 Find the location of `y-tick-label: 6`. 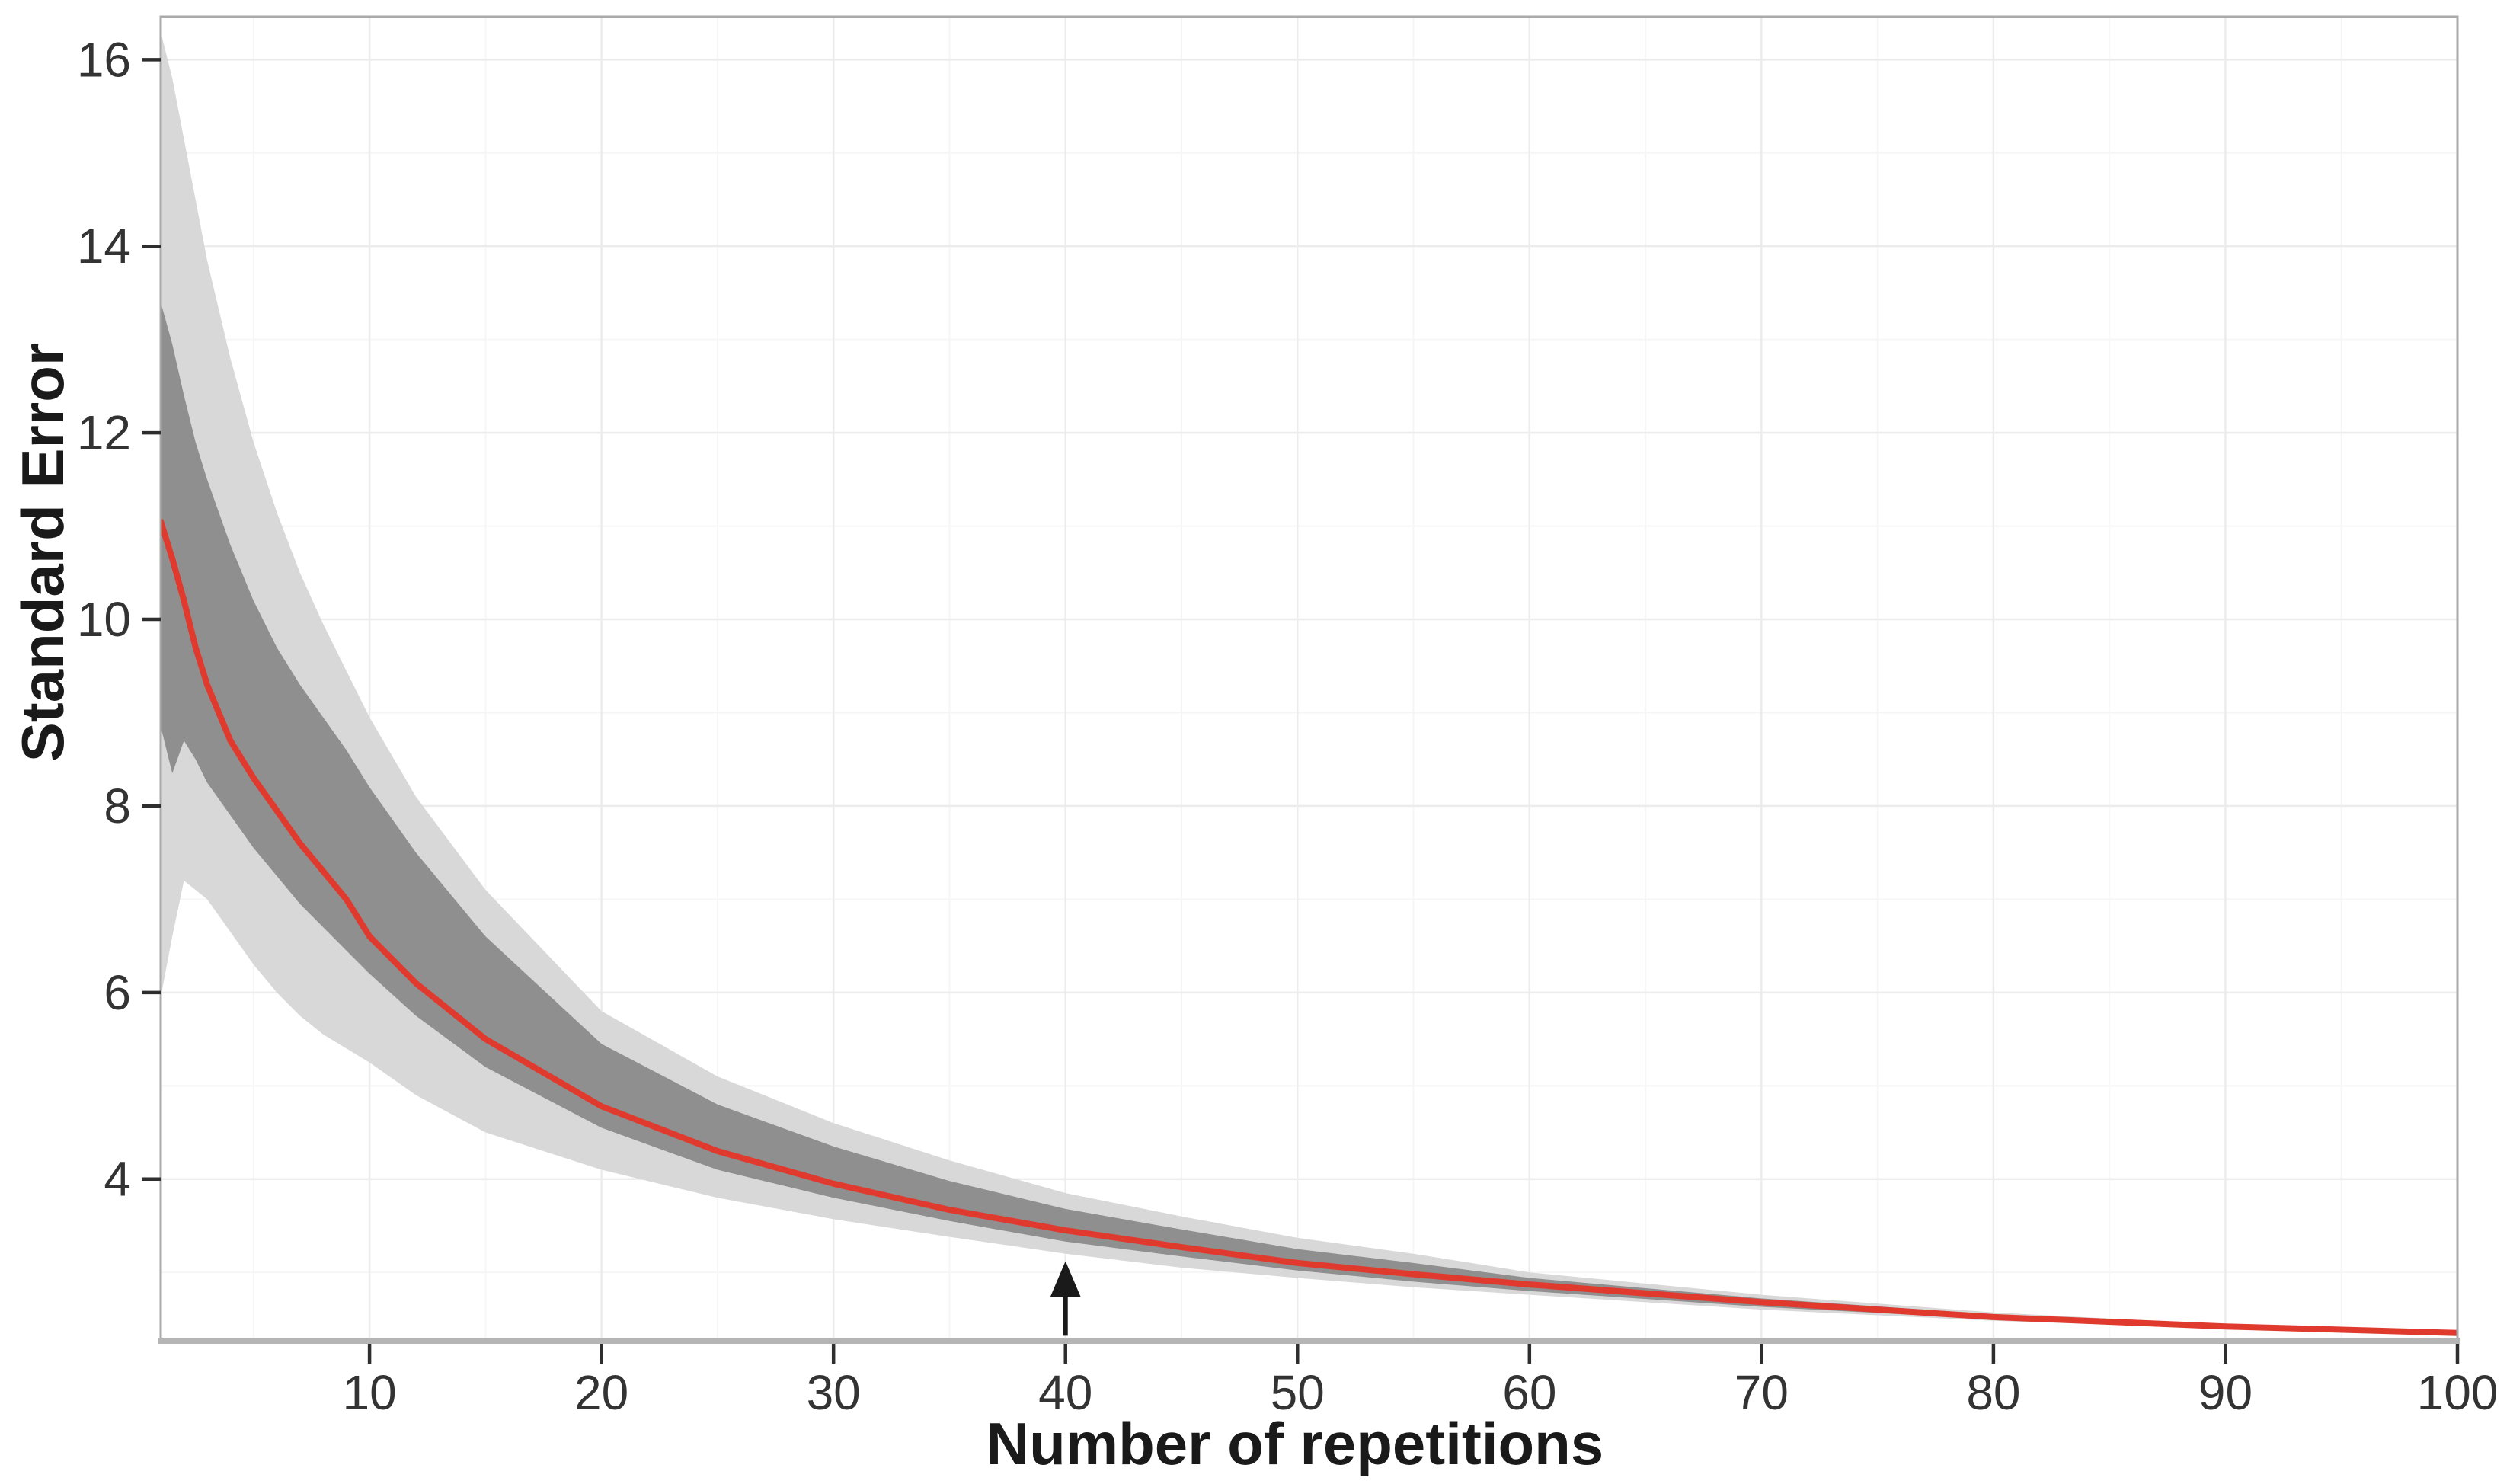

y-tick-label: 6 is located at coordinates (118, 992).